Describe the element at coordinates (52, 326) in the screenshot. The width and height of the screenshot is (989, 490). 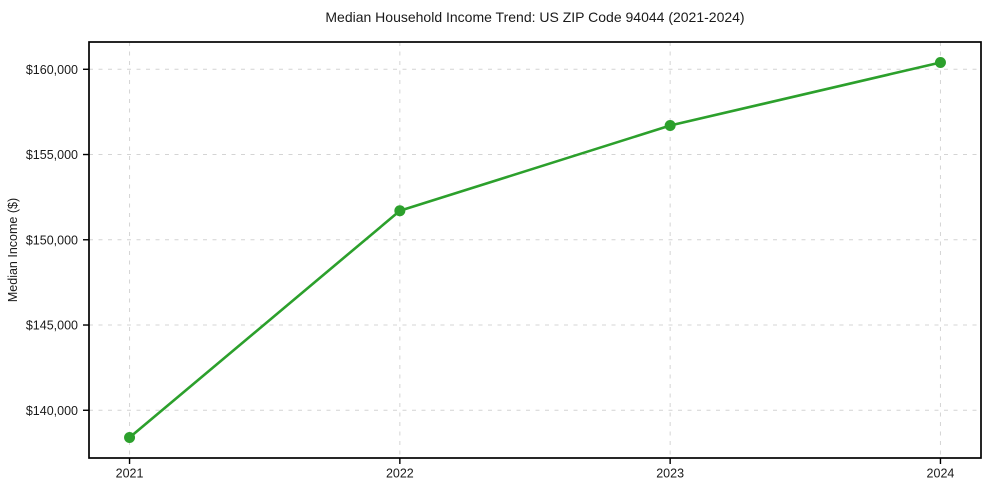
I see `y-tick-label: $145,000` at that location.